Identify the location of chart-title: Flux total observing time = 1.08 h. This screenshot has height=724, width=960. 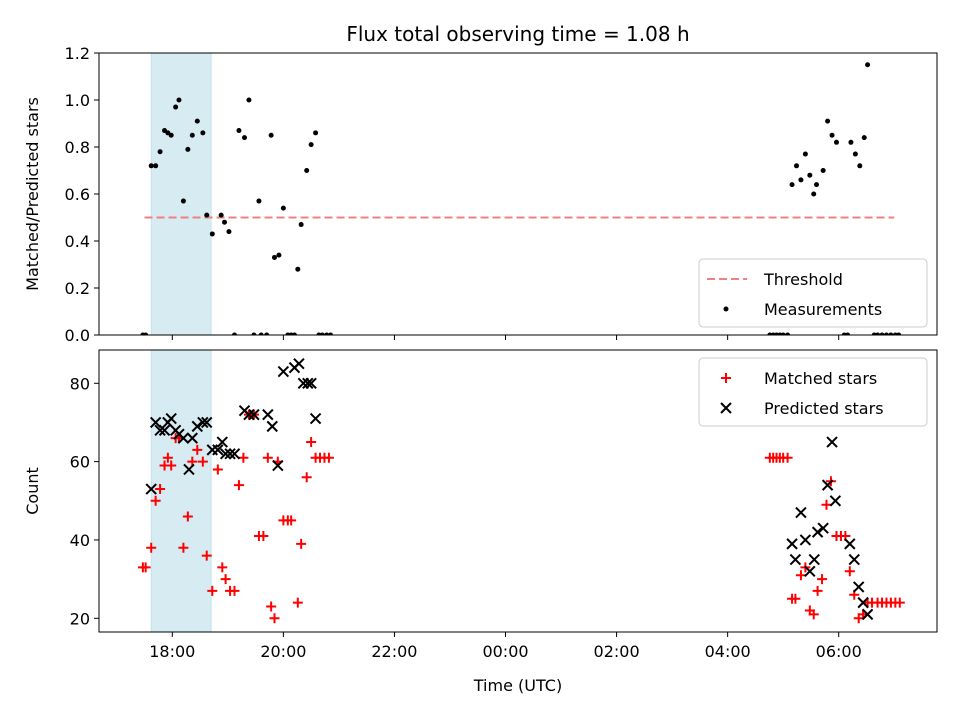
(517, 34).